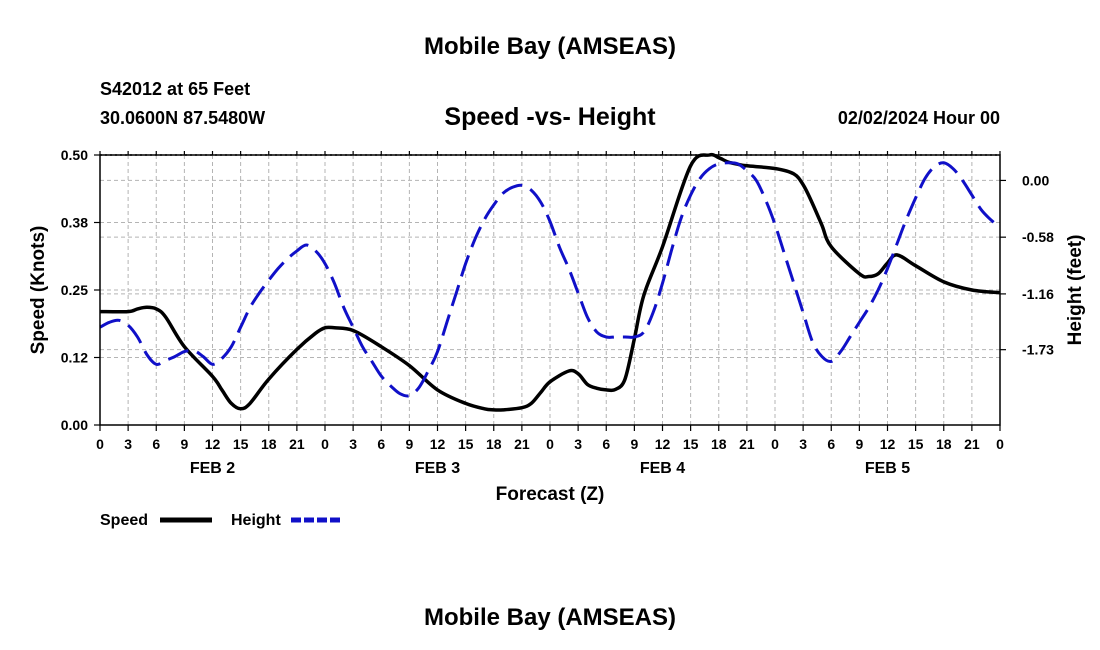  Describe the element at coordinates (550, 617) in the screenshot. I see `footer-title: Mobile Bay (AMSEAS)` at that location.